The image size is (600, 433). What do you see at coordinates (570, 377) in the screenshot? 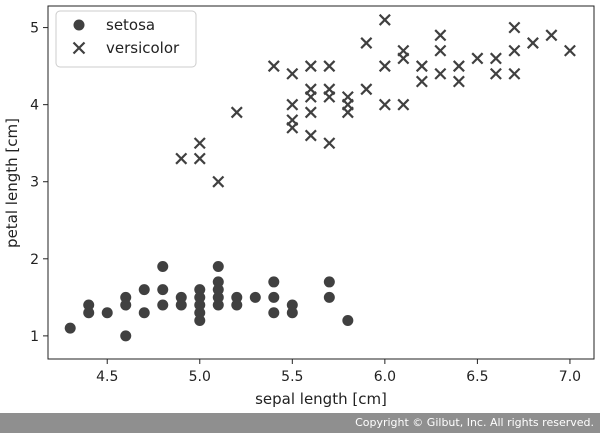
I see `x-tick-label: 7.0` at bounding box center [570, 377].